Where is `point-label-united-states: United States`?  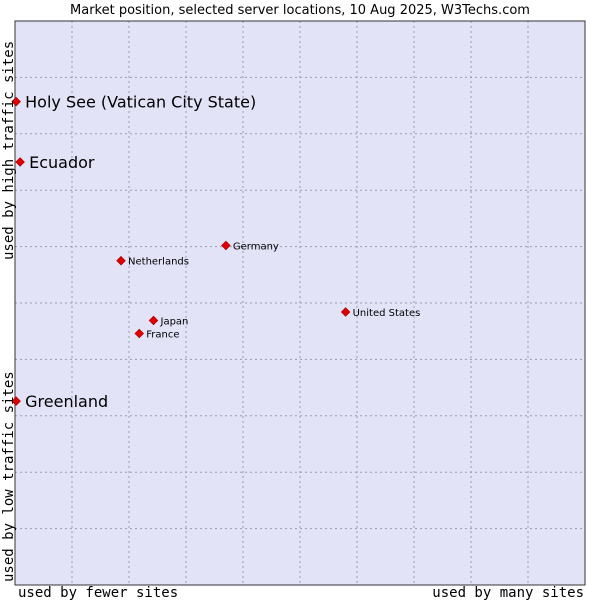 point-label-united-states: United States is located at coordinates (387, 313).